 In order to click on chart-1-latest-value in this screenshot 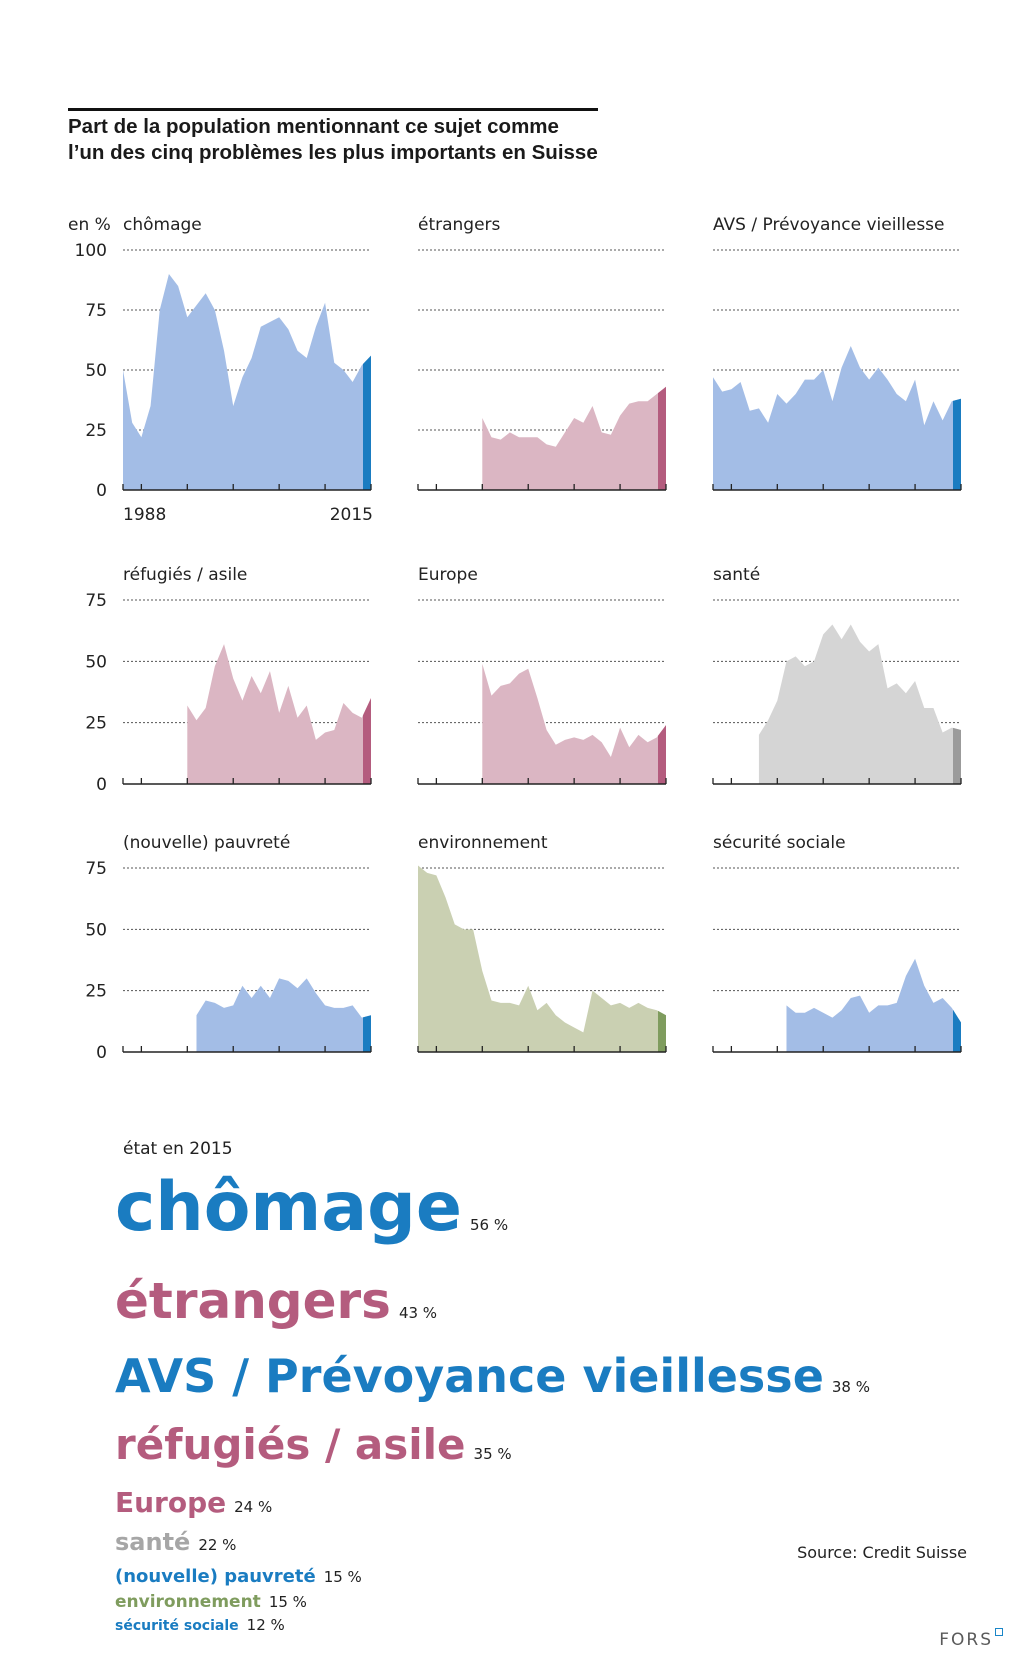, I will do `click(367, 422)`.